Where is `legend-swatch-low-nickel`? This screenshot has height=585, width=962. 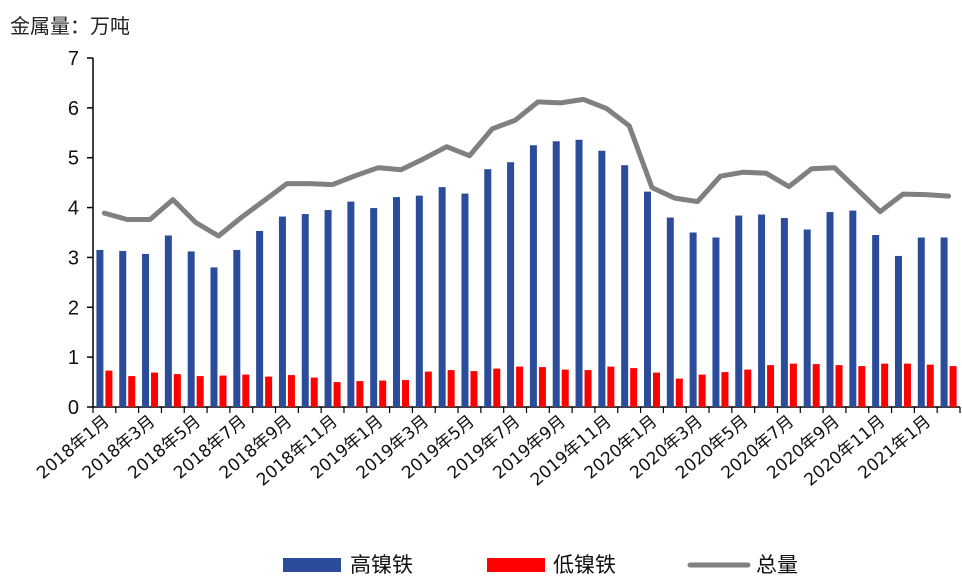 legend-swatch-low-nickel is located at coordinates (516, 565).